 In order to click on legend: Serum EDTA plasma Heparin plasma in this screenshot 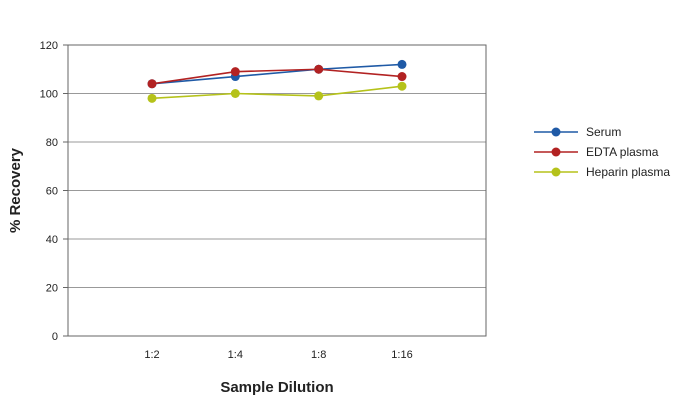, I will do `click(602, 152)`.